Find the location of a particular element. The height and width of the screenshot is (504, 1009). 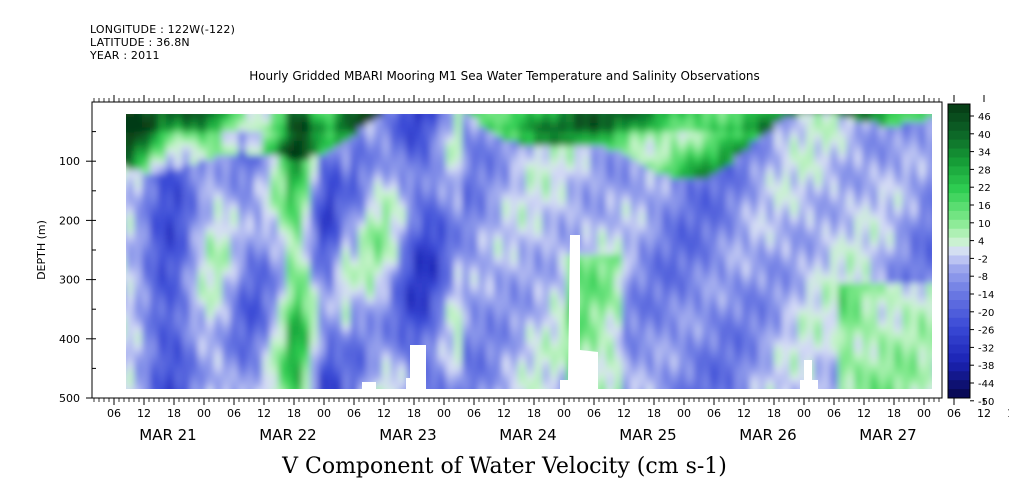

colorbar-label: -14 is located at coordinates (986, 295).